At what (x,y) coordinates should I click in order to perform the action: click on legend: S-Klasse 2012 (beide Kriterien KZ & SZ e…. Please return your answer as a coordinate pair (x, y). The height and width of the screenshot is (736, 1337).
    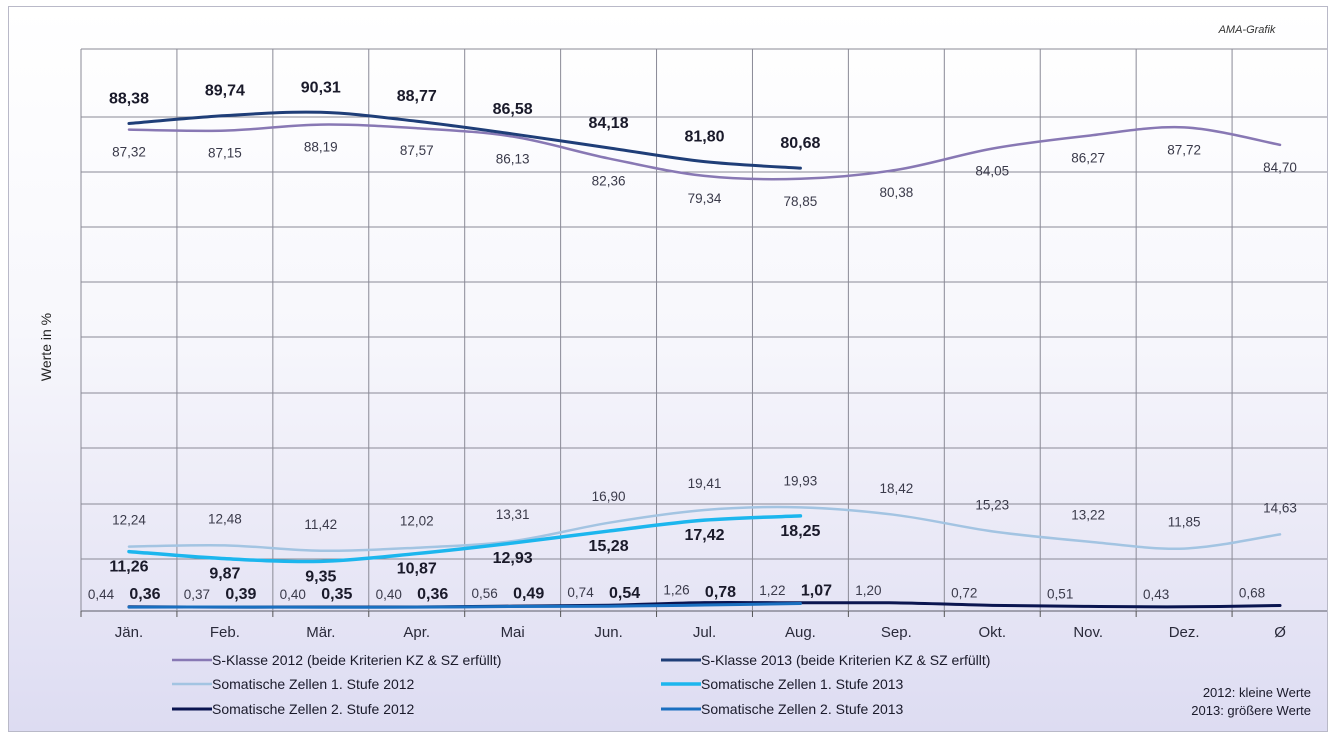
    Looking at the image, I should click on (581, 684).